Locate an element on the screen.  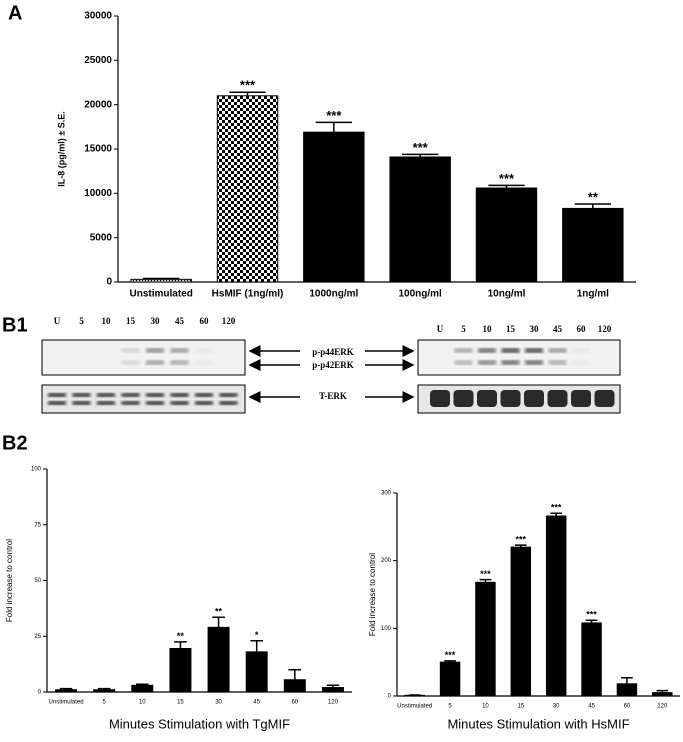
x-tick-label: 10 is located at coordinates (142, 703).